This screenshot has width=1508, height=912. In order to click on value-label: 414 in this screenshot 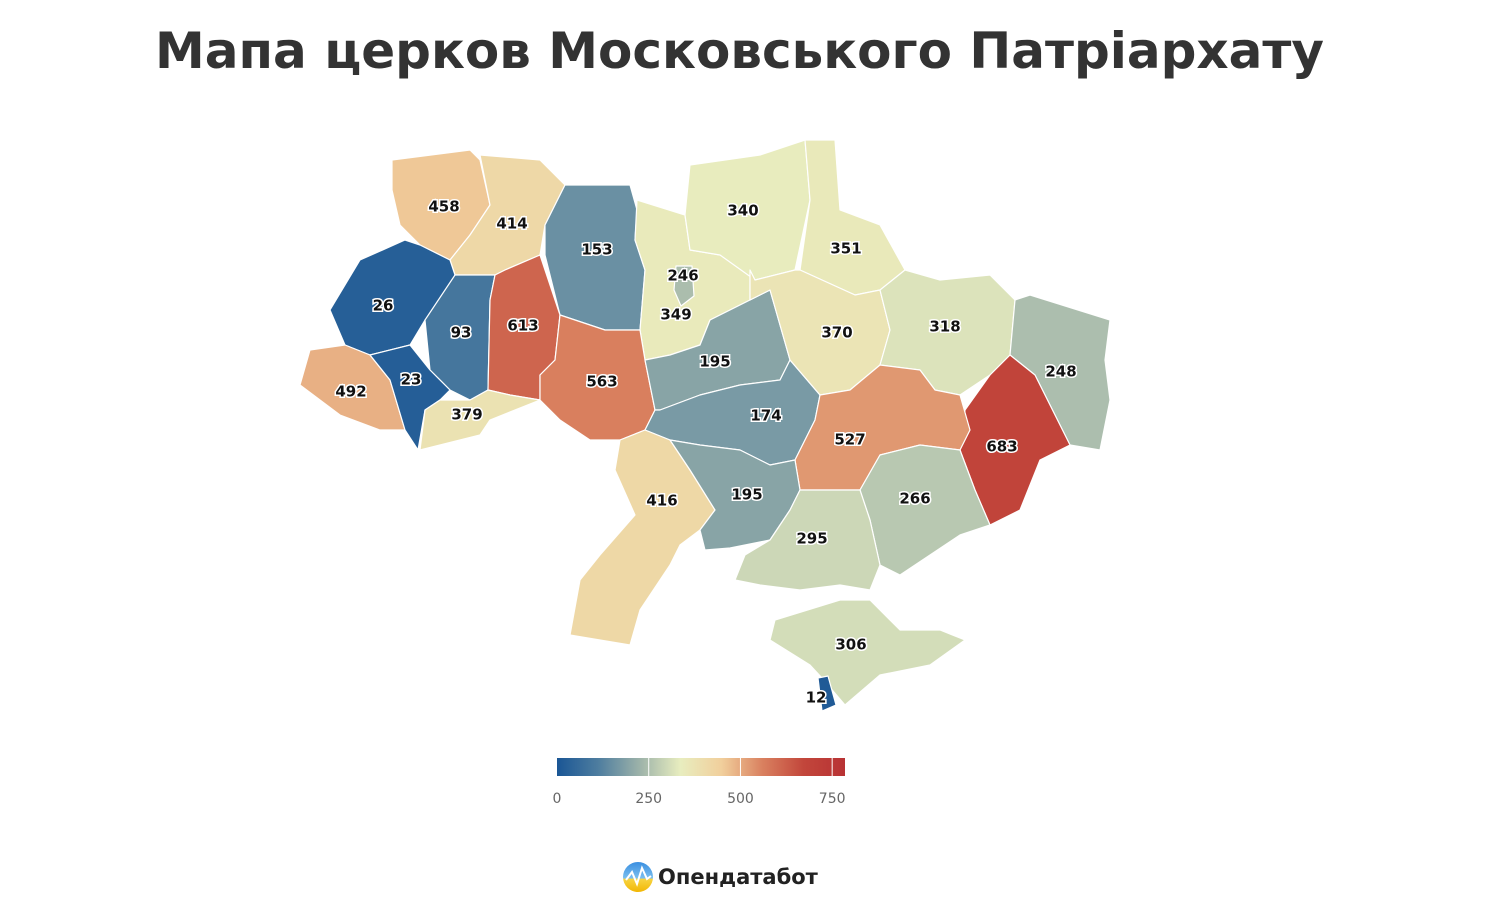, I will do `click(511, 224)`.